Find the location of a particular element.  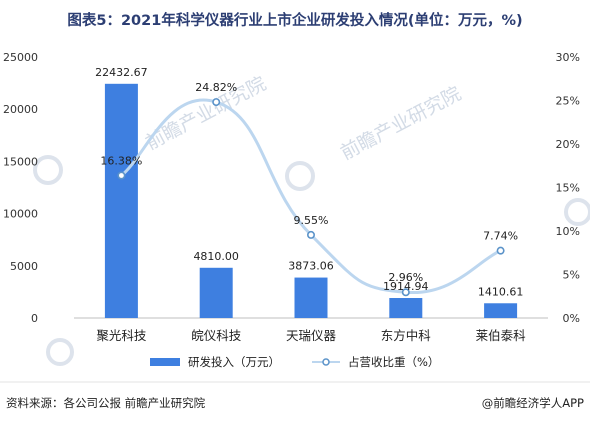

line-value-label: 7.74% is located at coordinates (500, 236).